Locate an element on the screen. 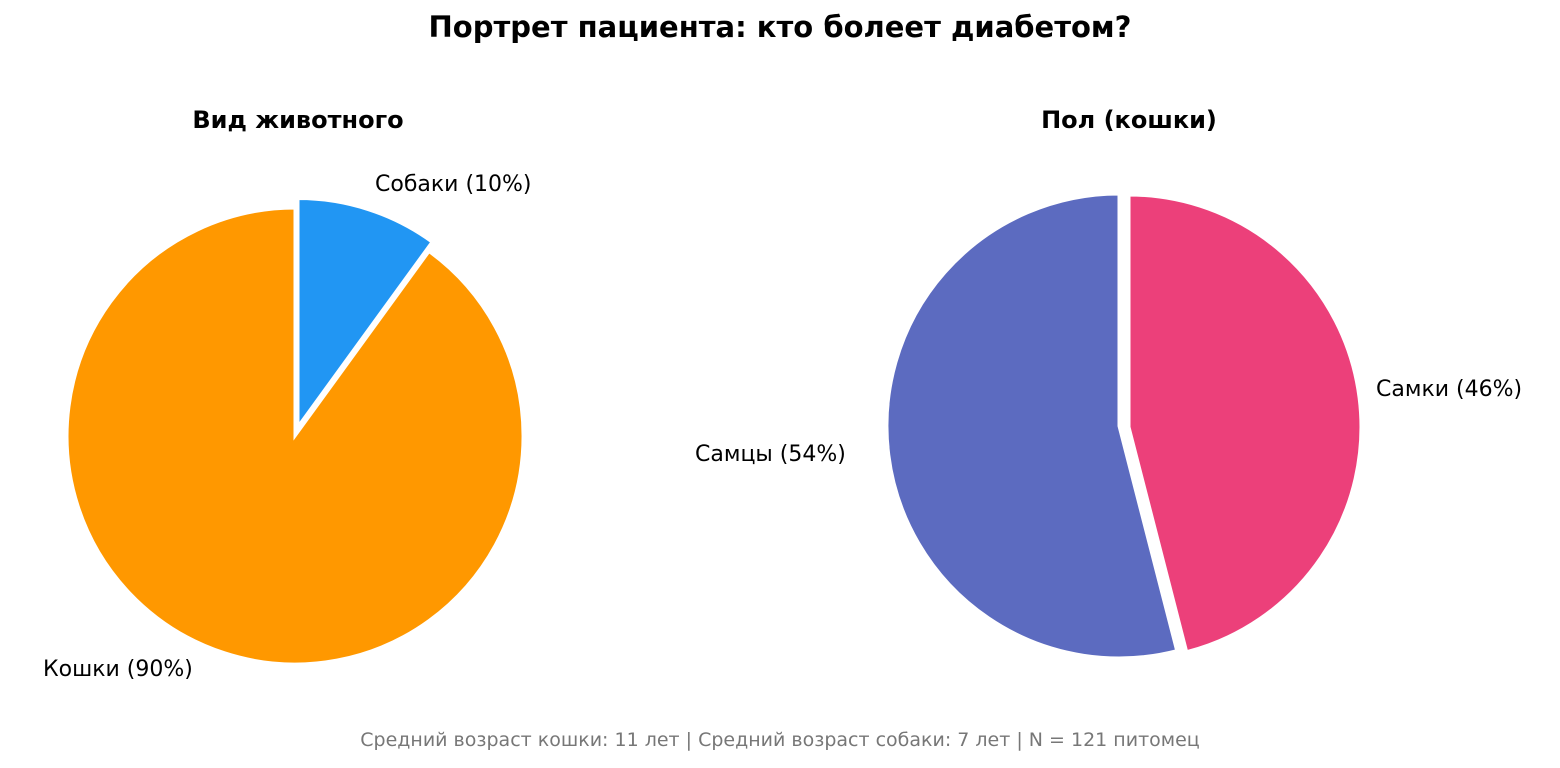 Image resolution: width=1560 pixels, height=768 pixels. label-males: Самцы (54%) is located at coordinates (770, 454).